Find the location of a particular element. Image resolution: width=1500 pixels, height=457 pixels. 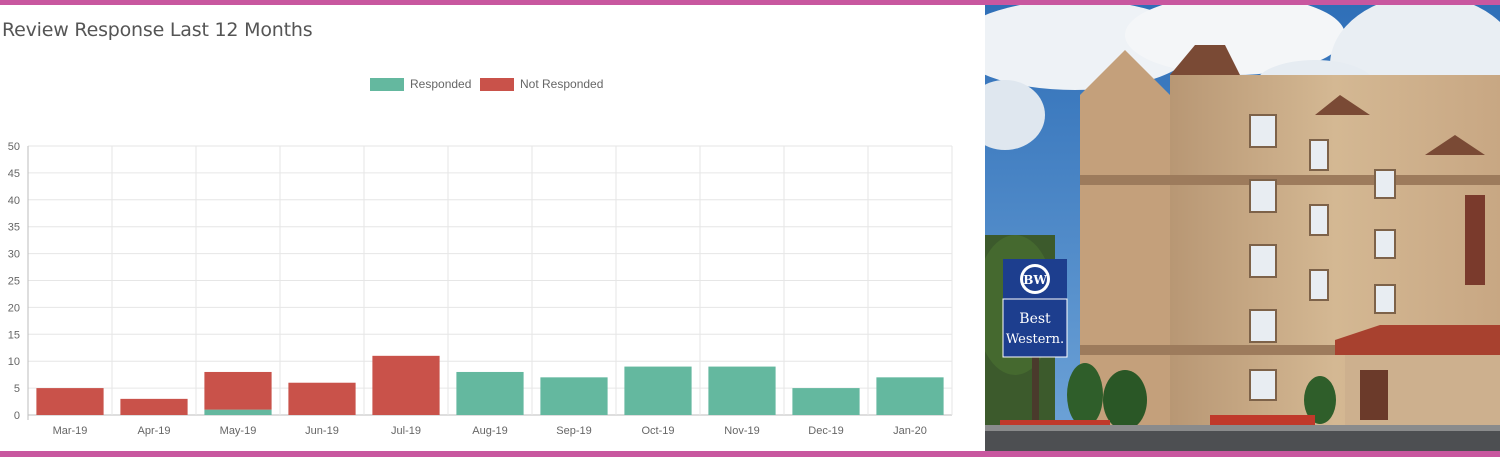

road is located at coordinates (1242, 438).